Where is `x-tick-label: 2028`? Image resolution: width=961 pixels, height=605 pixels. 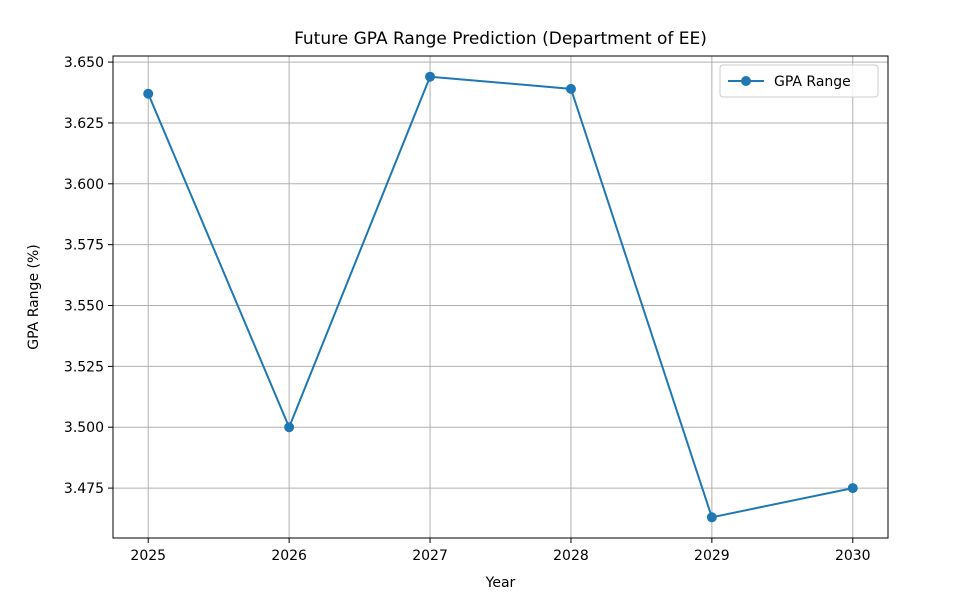 x-tick-label: 2028 is located at coordinates (571, 556).